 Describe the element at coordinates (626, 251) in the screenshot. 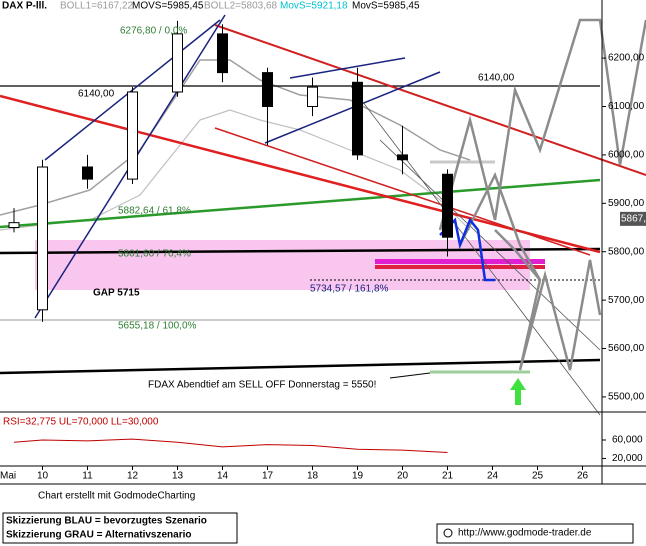

I see `y-tick-label: 5800,00` at that location.